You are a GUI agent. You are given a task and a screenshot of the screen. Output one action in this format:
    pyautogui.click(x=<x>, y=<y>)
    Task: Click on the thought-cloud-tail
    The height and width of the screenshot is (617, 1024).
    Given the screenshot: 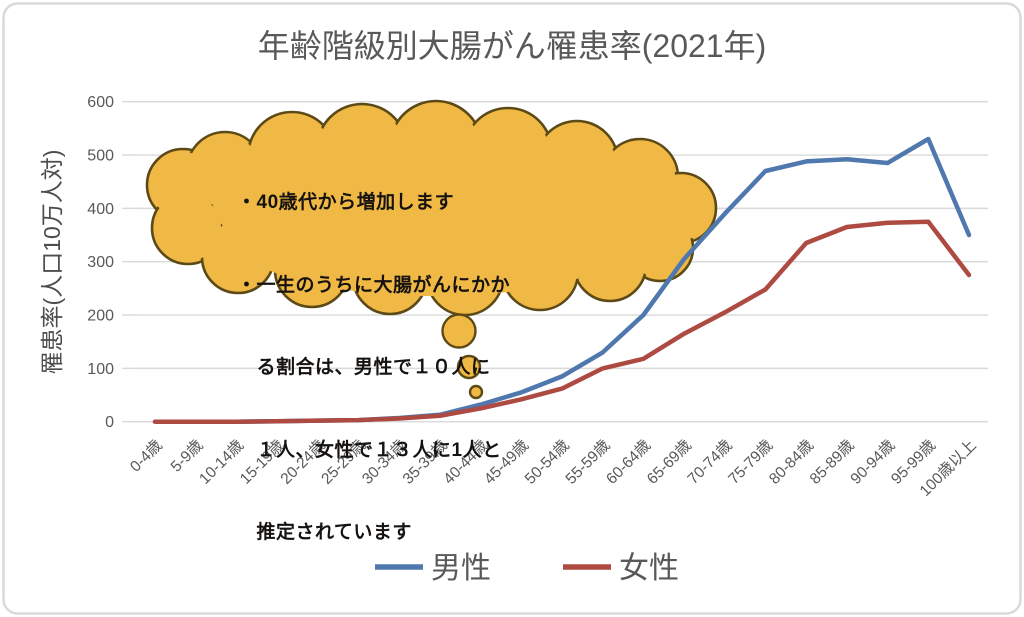 What is the action you would take?
    pyautogui.click(x=462, y=356)
    